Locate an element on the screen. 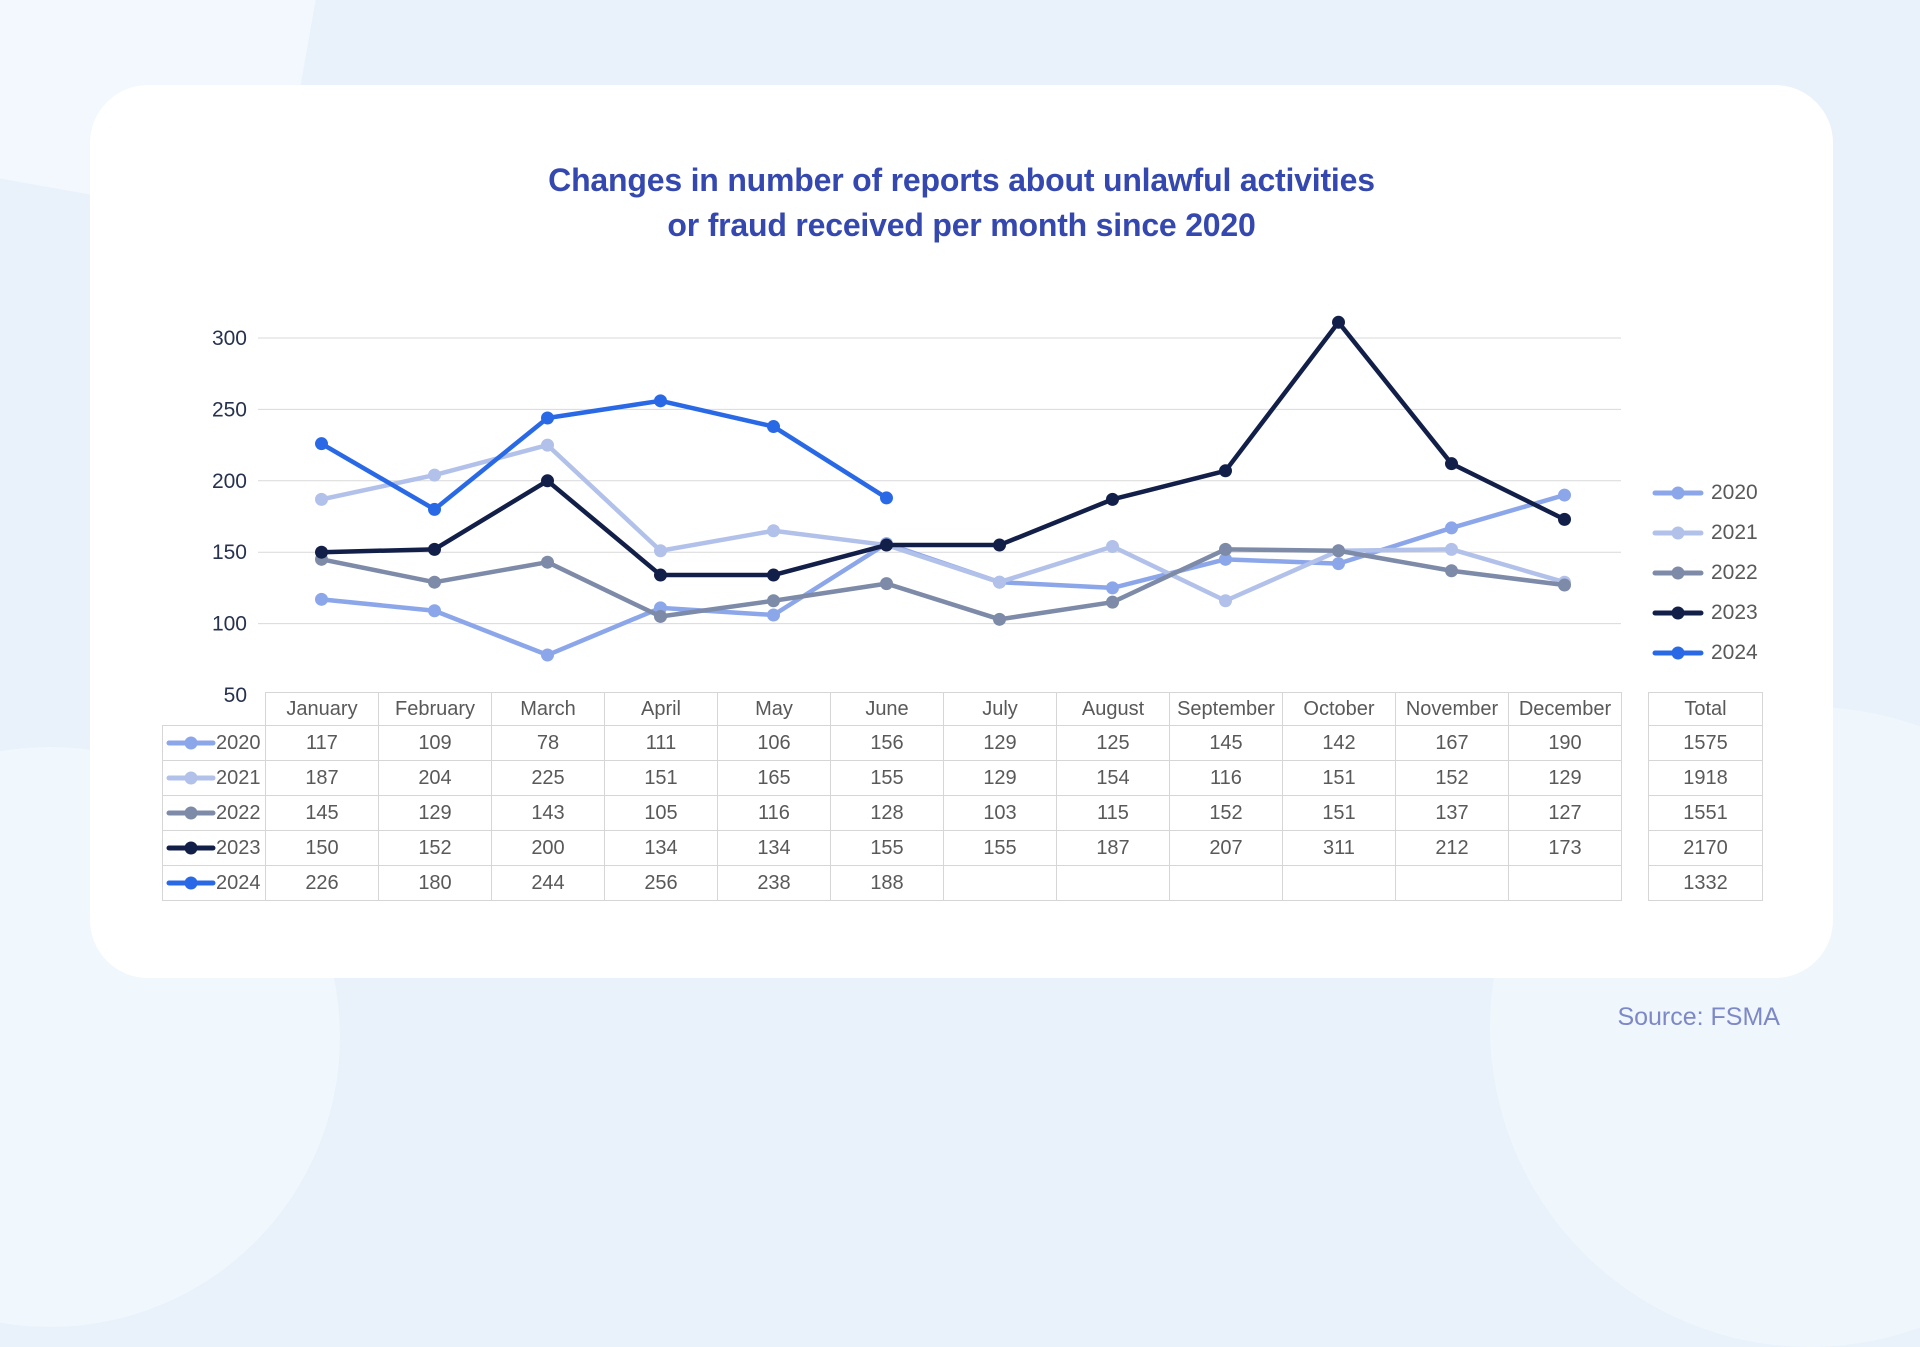 This screenshot has height=1347, width=1920. value-cell: 256 is located at coordinates (661, 883).